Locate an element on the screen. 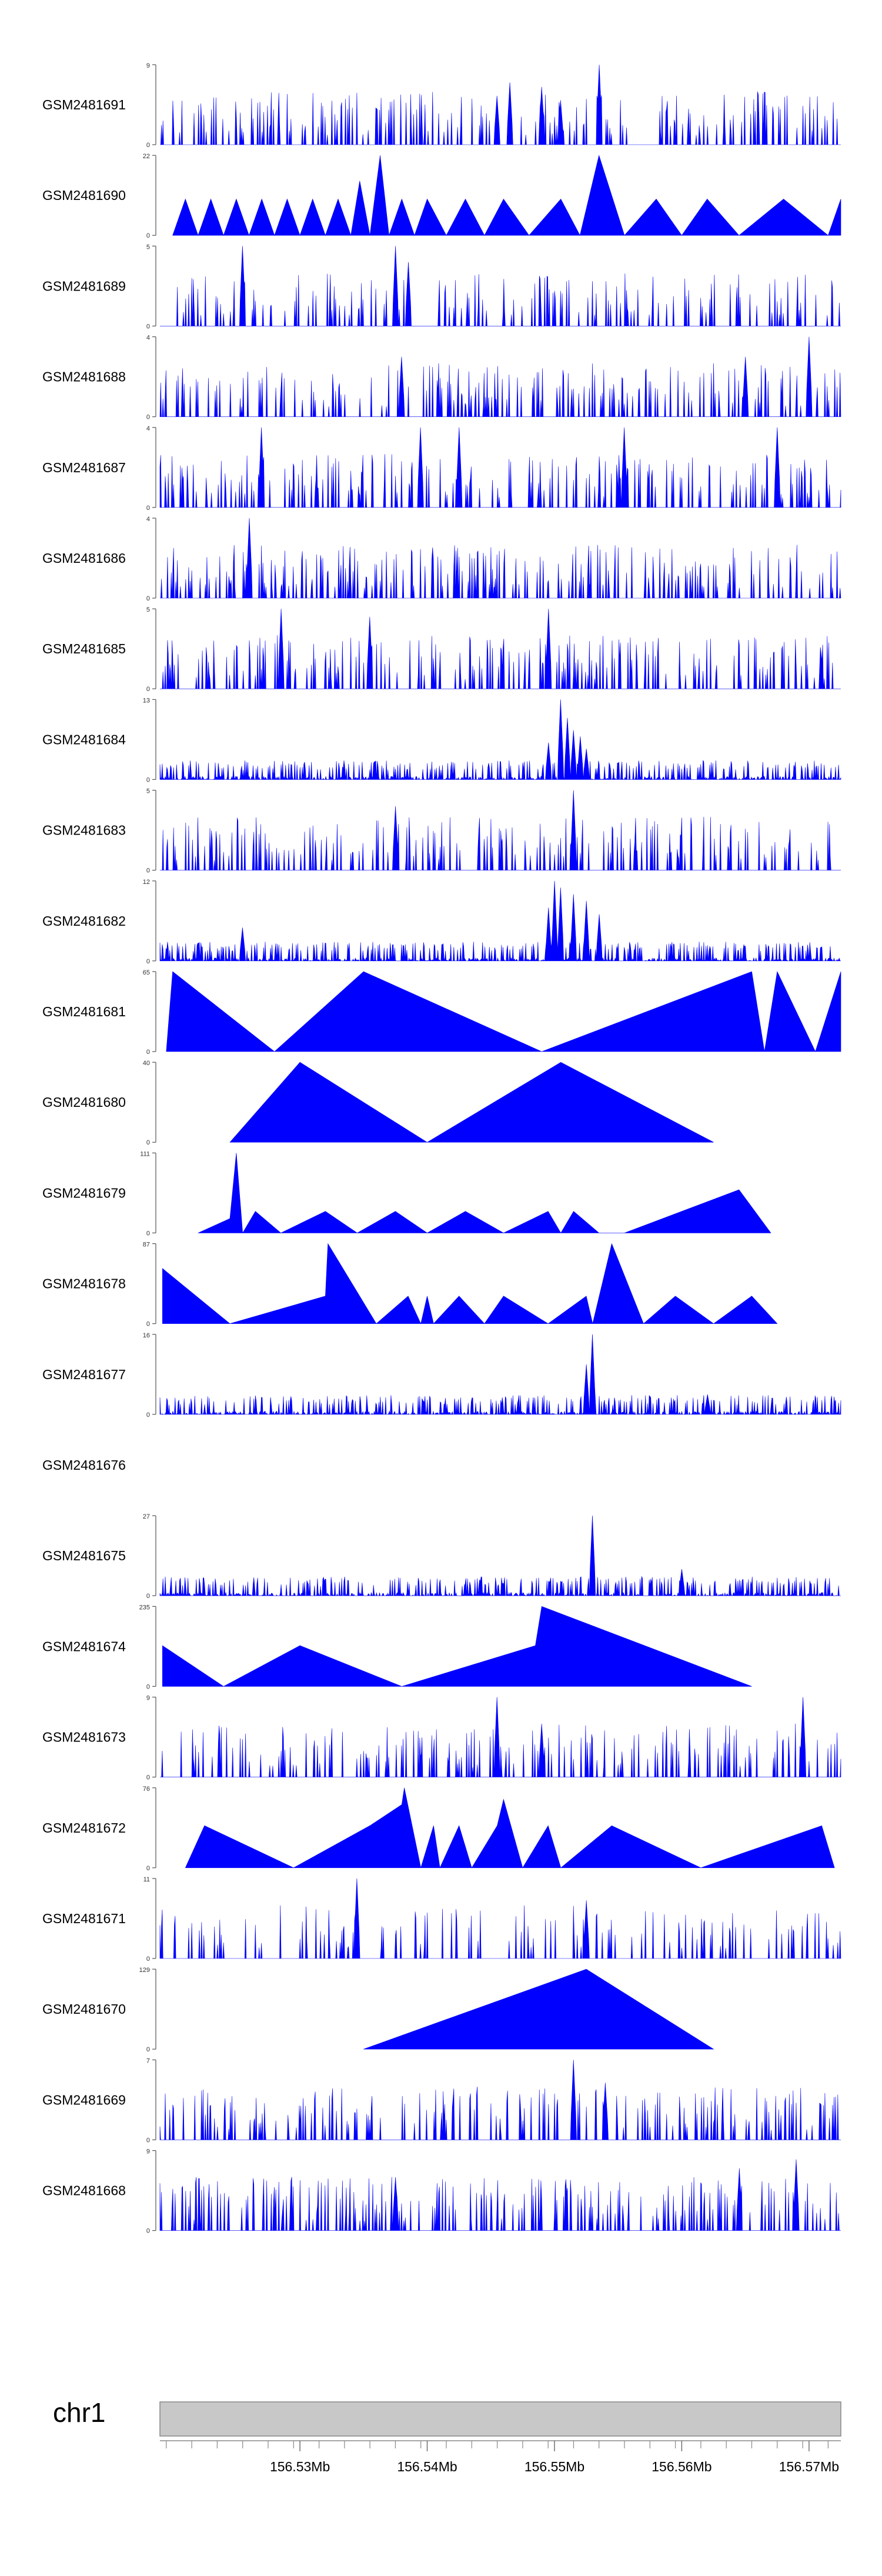 The image size is (882, 2576). track-GSM2481685: GSM2481685 5 0 is located at coordinates (441, 649).